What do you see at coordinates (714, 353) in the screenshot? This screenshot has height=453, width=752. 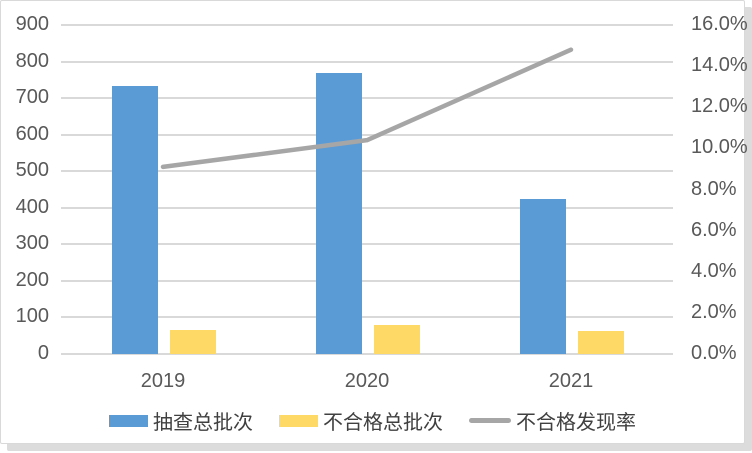 I see `y-axis-right-tick-label: 0.0%` at bounding box center [714, 353].